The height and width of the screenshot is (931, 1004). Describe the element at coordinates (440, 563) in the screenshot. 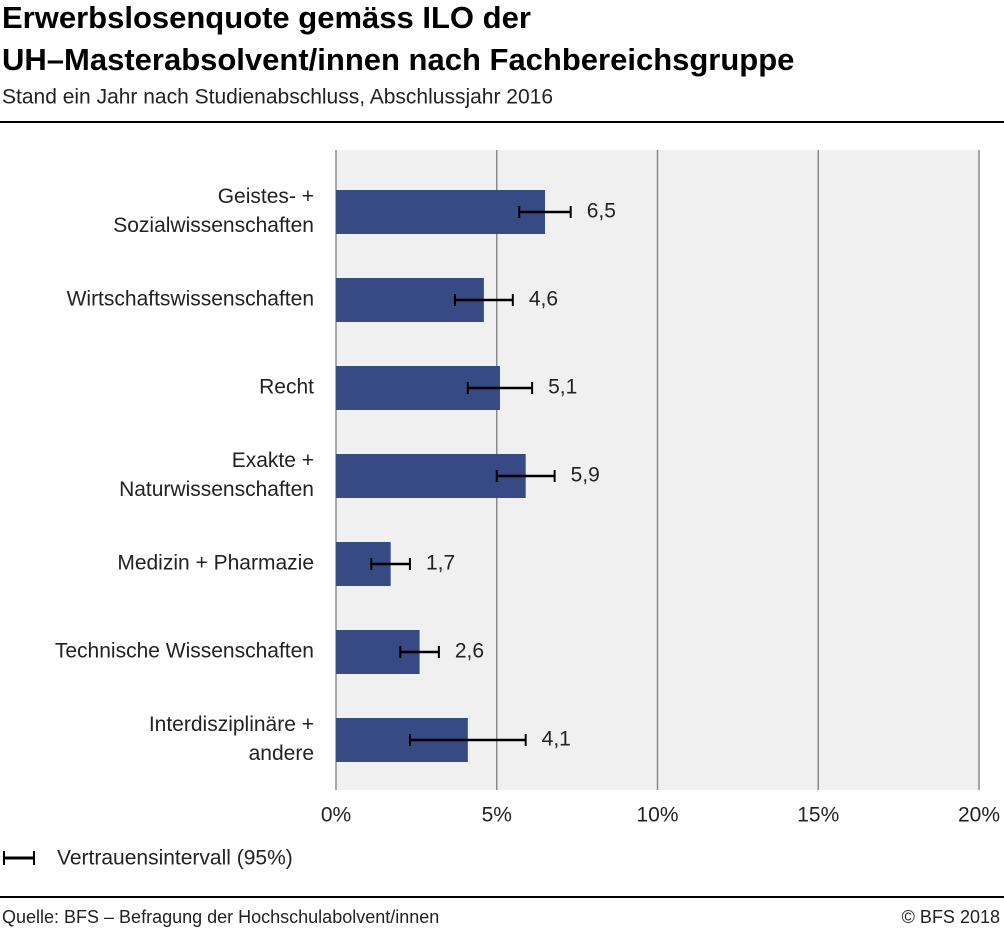

I see `value-label: 1,7` at that location.